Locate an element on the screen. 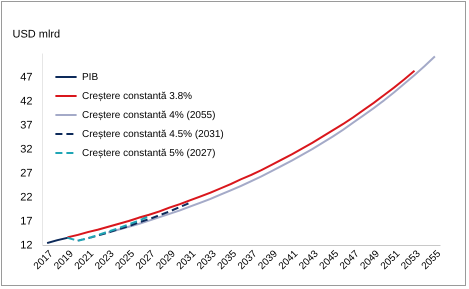  legend-label: Creștere constantă 5% (2027) is located at coordinates (149, 153).